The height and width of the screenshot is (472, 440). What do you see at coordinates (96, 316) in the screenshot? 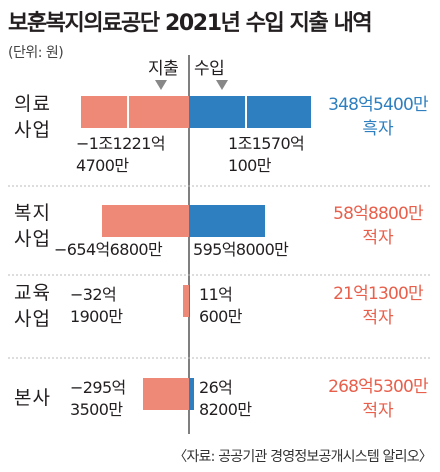
I see `expense-value-label: 1900만` at bounding box center [96, 316].